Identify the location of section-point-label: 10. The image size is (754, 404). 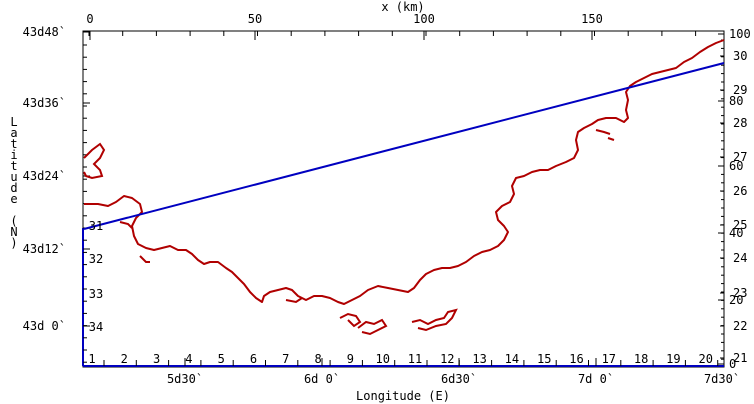
(382, 359).